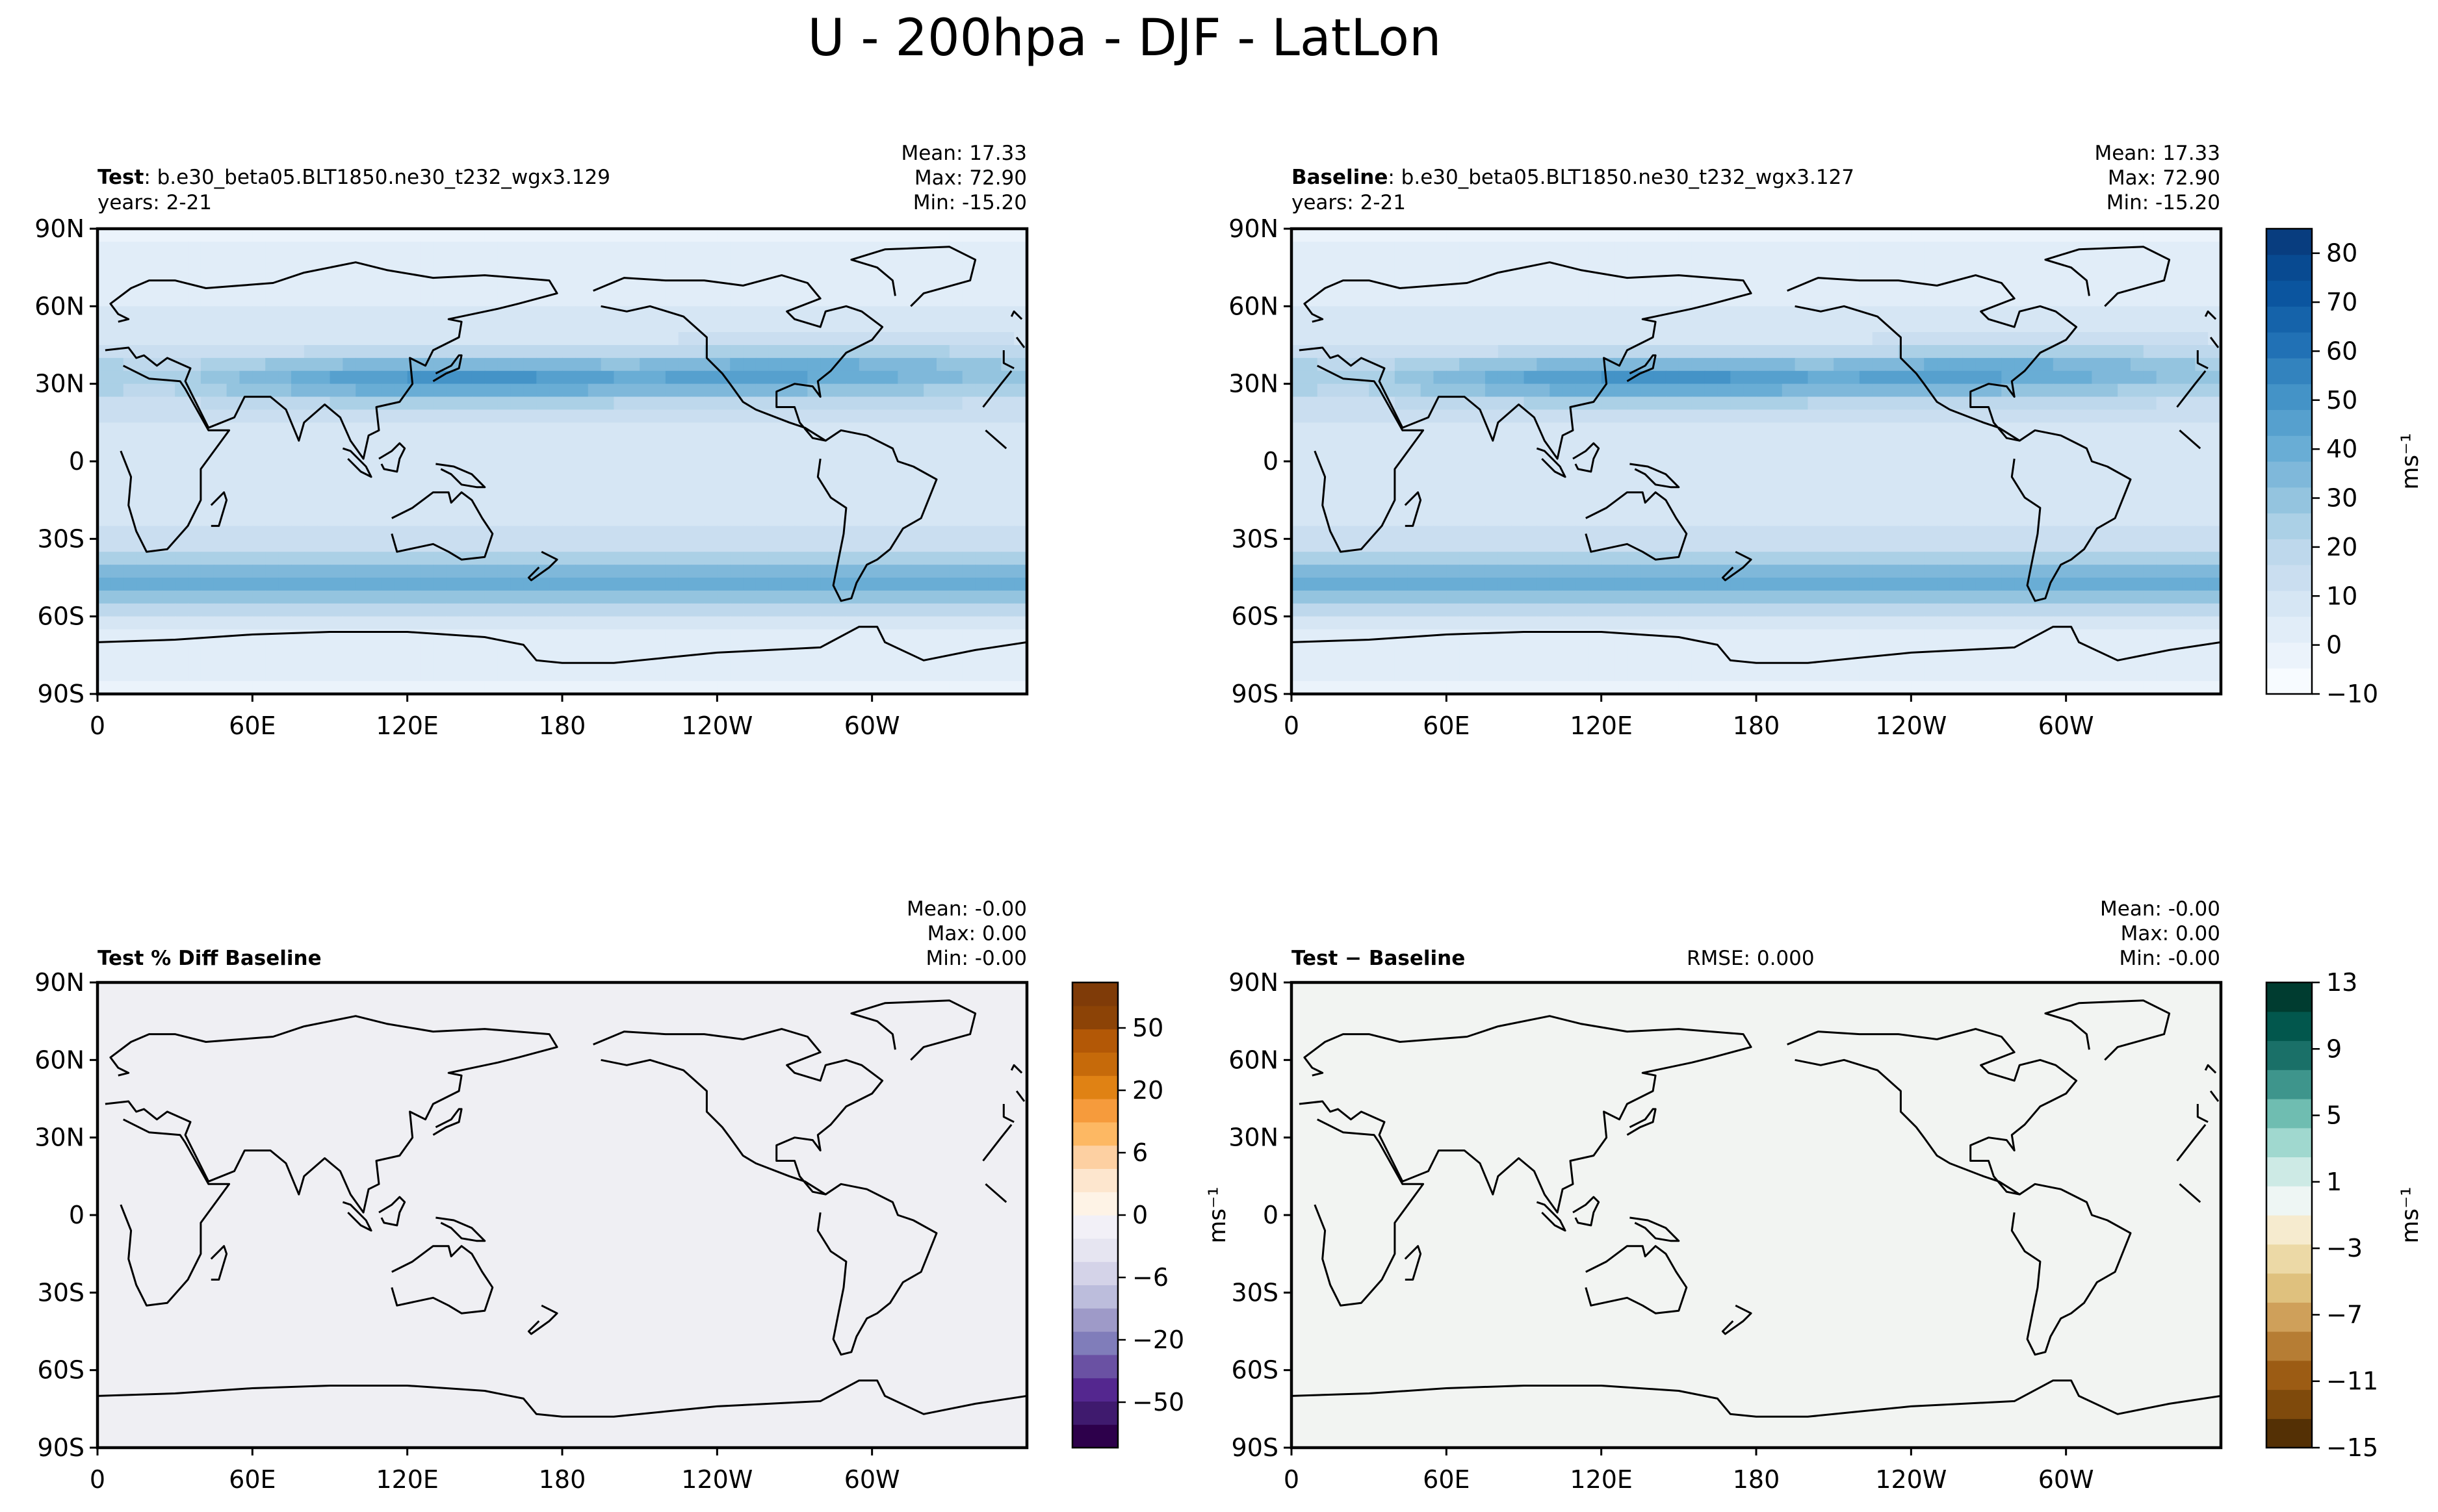 This screenshot has width=2438, height=1512. I want to click on colorbar-tick-label: 13, so click(2341, 982).